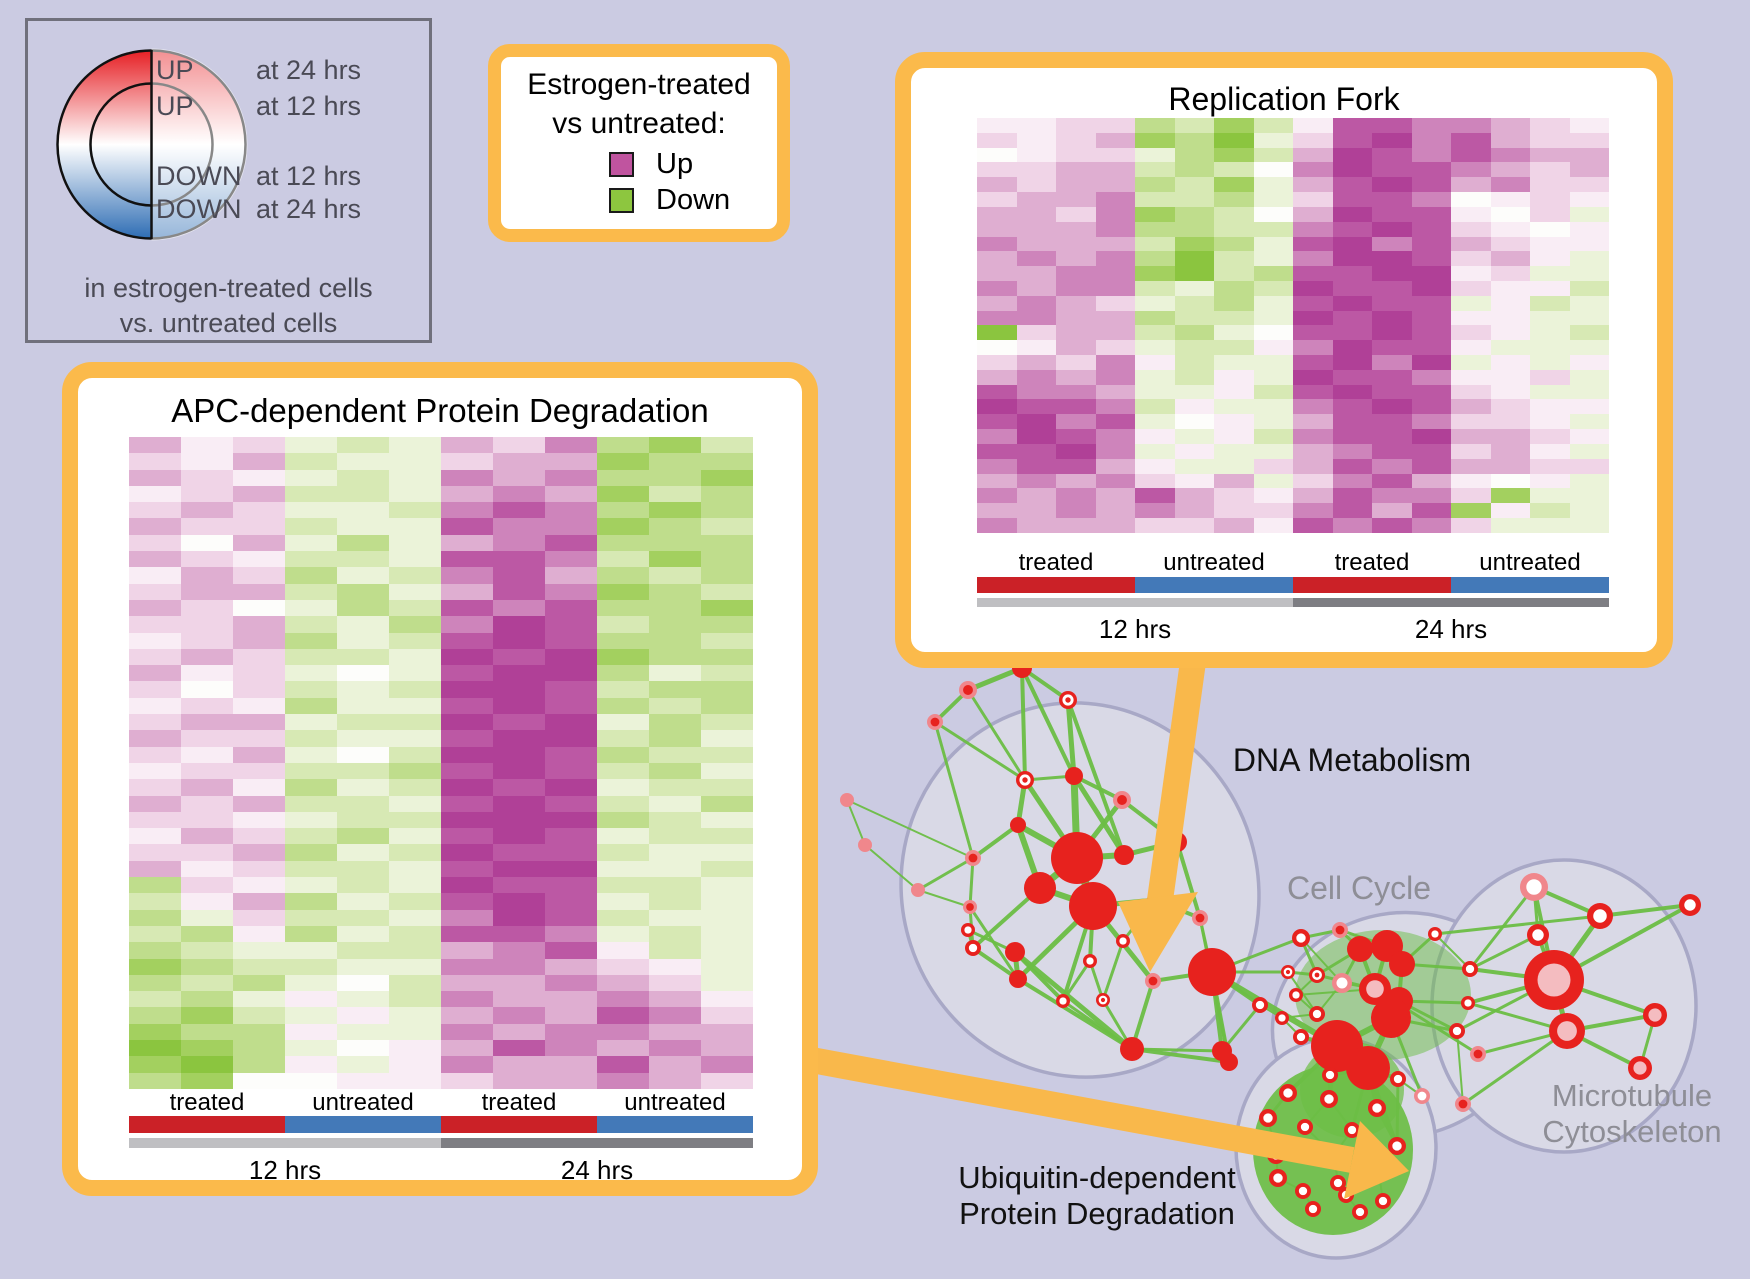  Describe the element at coordinates (639, 143) in the screenshot. I see `estrogen-legend-box: Estrogen-treated vs untreated: Up Down` at that location.